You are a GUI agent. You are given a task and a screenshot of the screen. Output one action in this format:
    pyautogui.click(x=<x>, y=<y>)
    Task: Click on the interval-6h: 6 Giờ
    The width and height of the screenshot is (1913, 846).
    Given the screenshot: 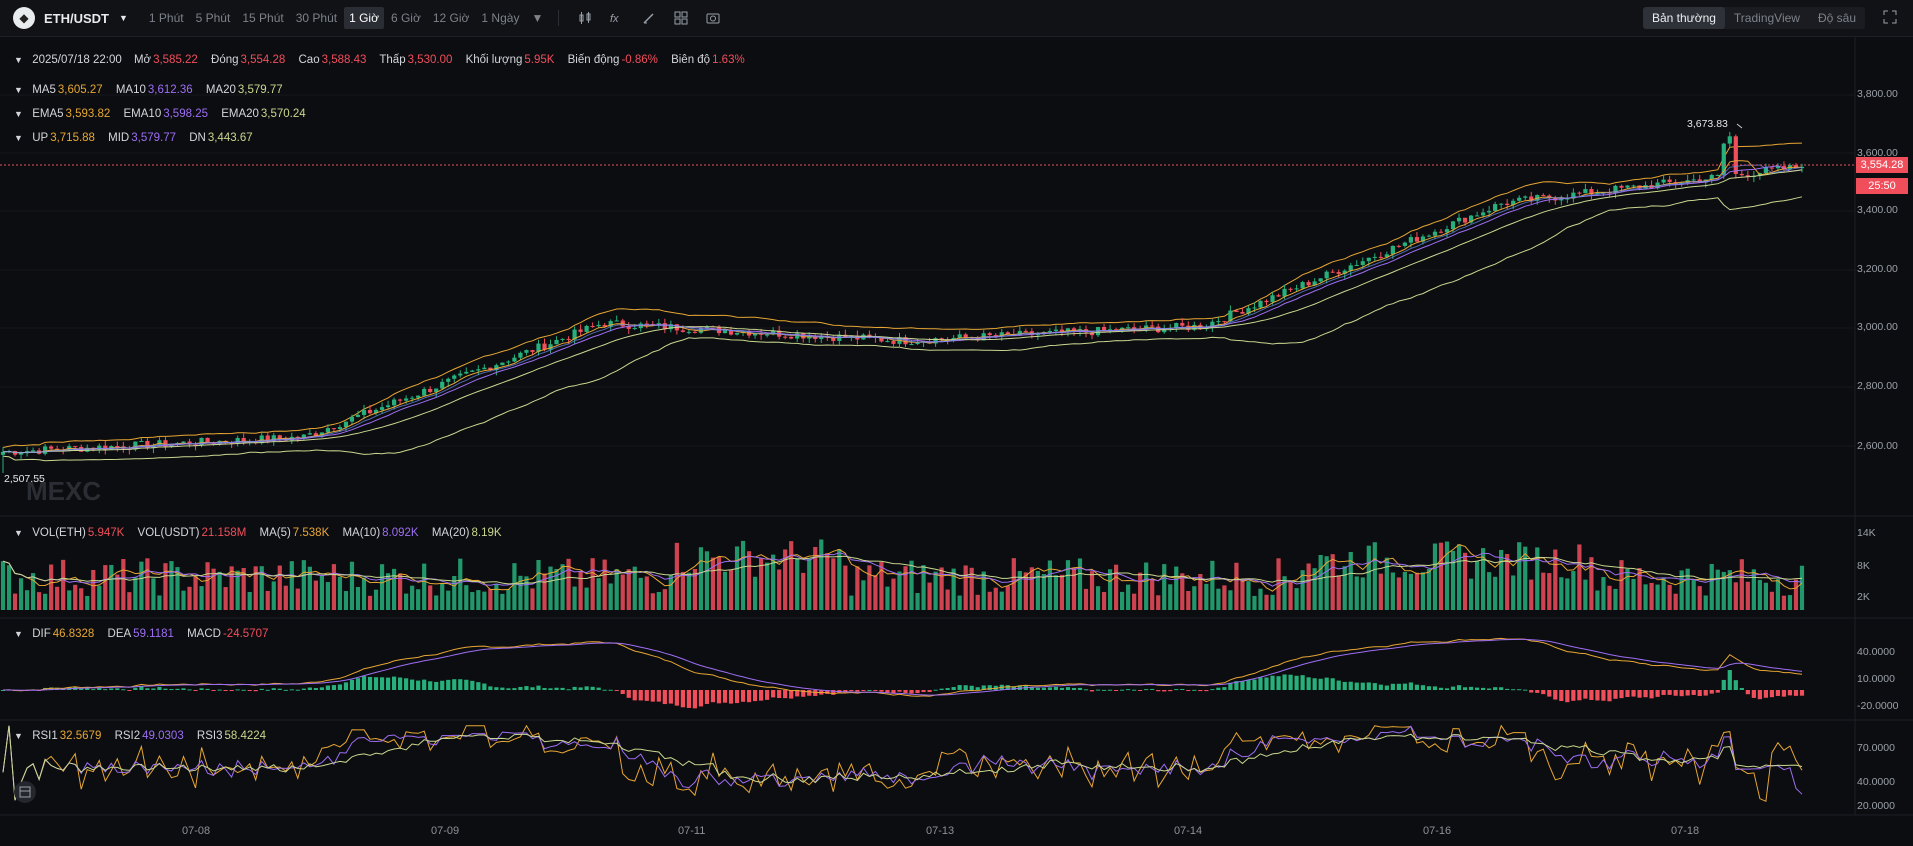 What is the action you would take?
    pyautogui.click(x=405, y=18)
    